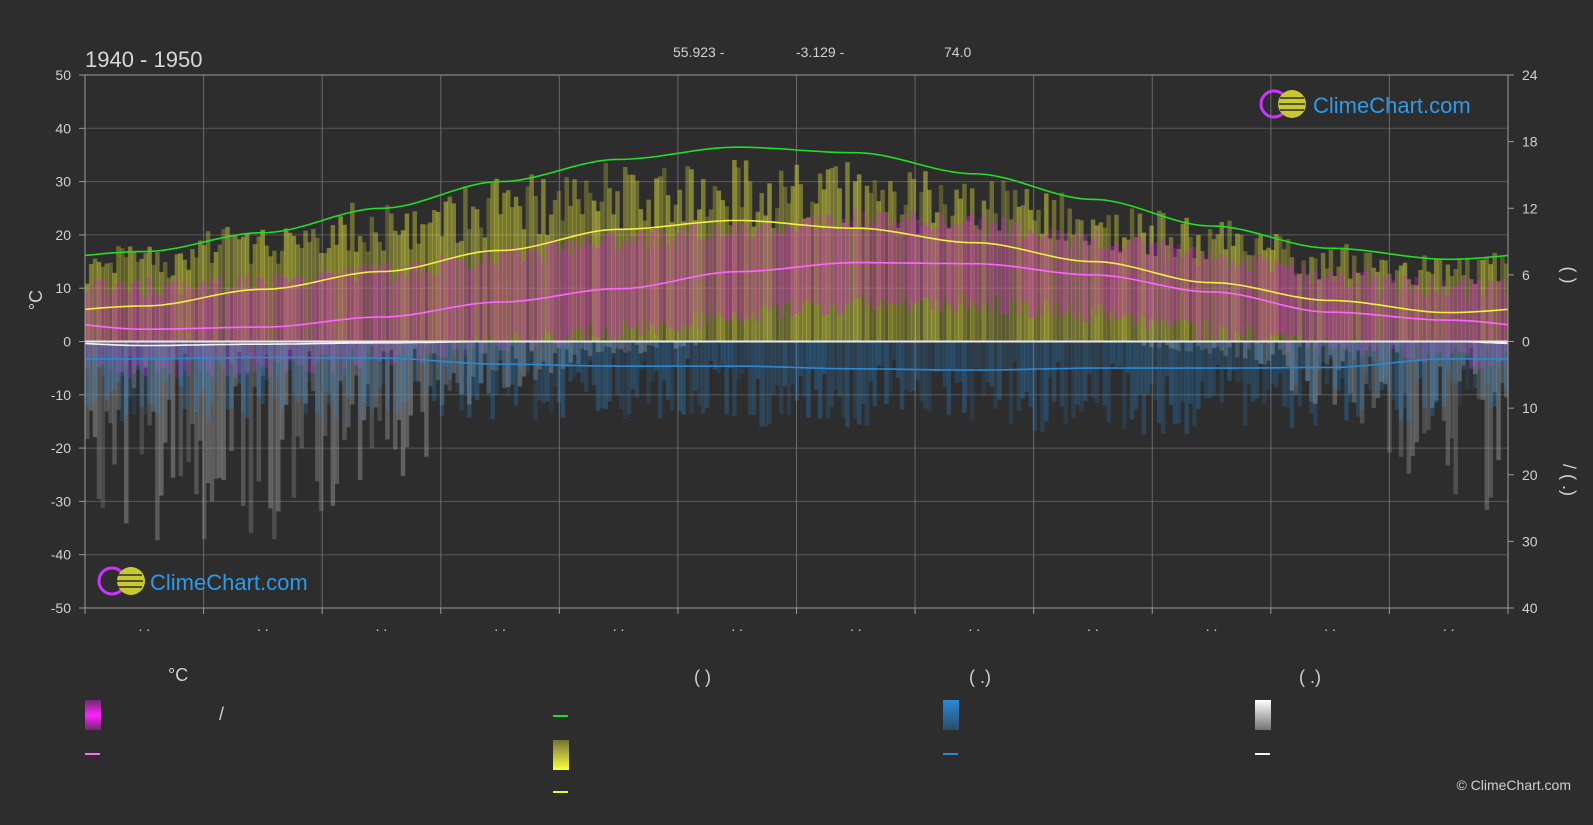 This screenshot has height=825, width=1593. I want to click on daylight-line, so click(796, 203).